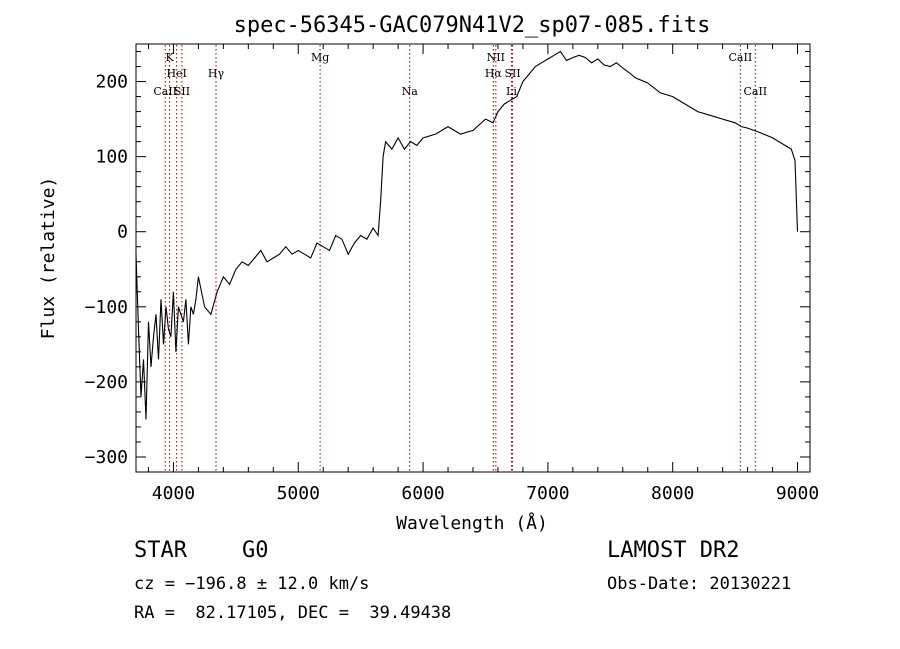 The width and height of the screenshot is (900, 649). What do you see at coordinates (472, 523) in the screenshot?
I see `x-axis-label: Wavelength (Å)` at bounding box center [472, 523].